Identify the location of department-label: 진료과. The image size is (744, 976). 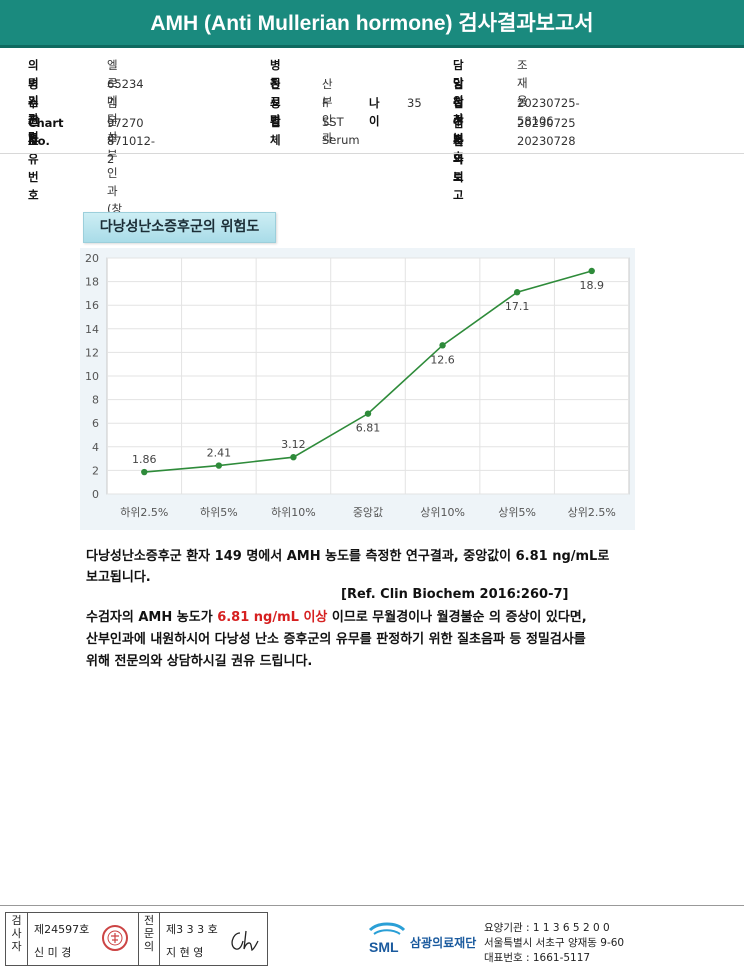
(275, 102).